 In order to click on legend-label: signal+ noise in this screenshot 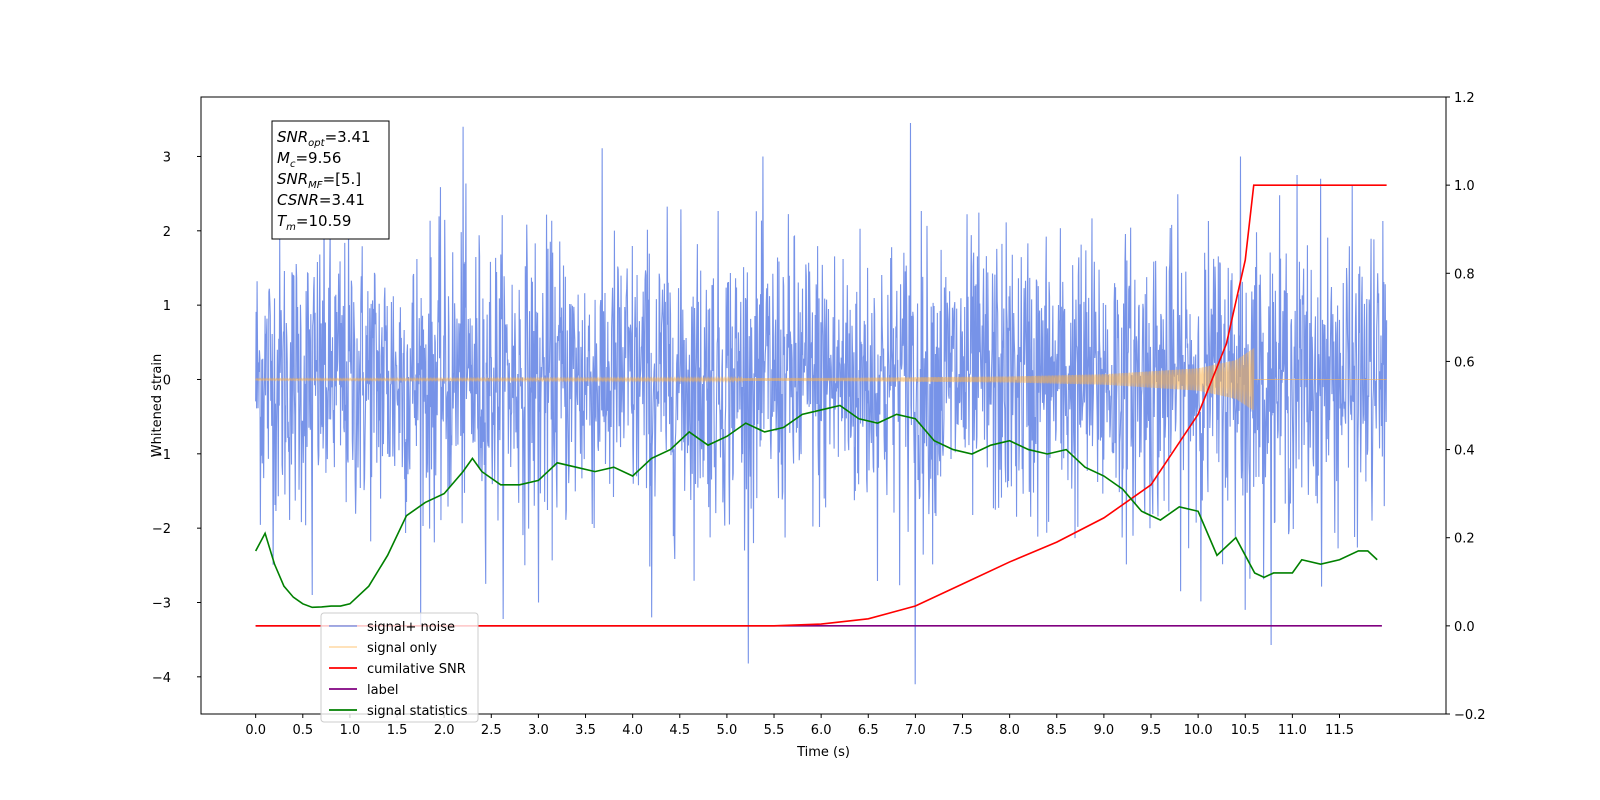, I will do `click(411, 627)`.